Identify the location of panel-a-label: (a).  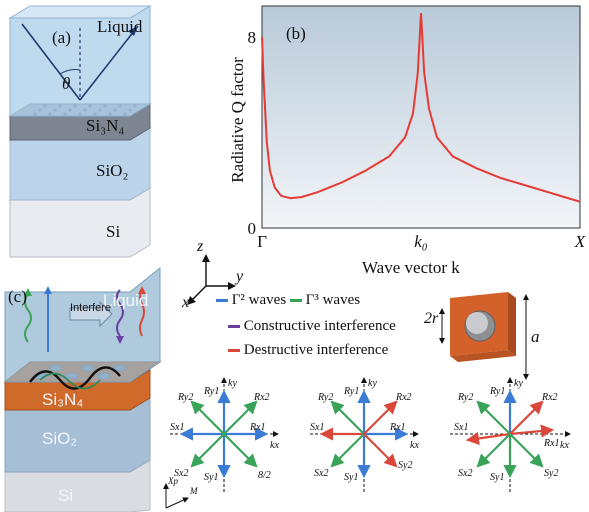
(61, 37).